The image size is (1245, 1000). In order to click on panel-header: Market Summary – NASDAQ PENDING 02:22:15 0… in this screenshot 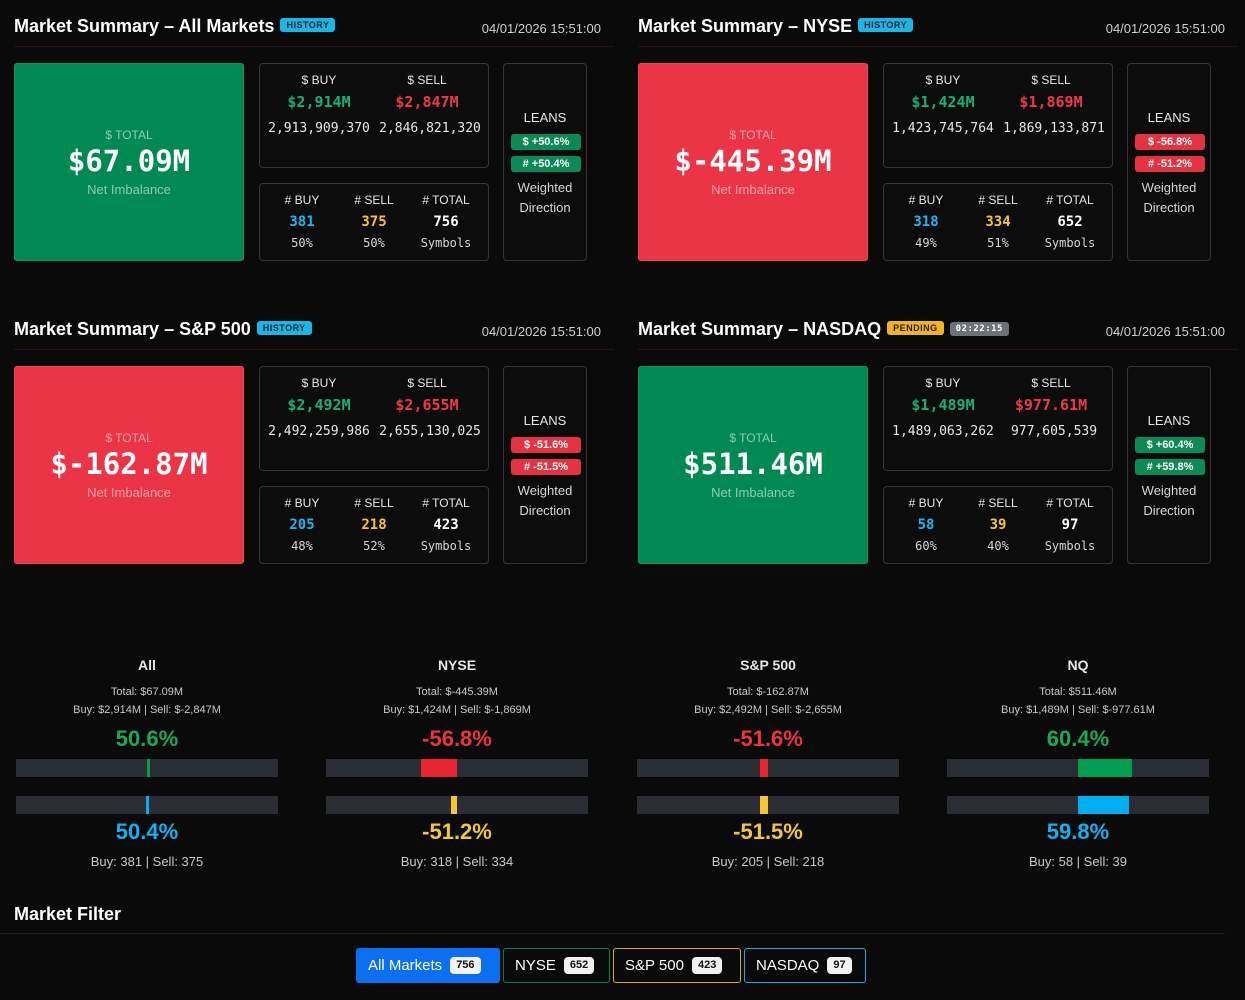, I will do `click(931, 321)`.